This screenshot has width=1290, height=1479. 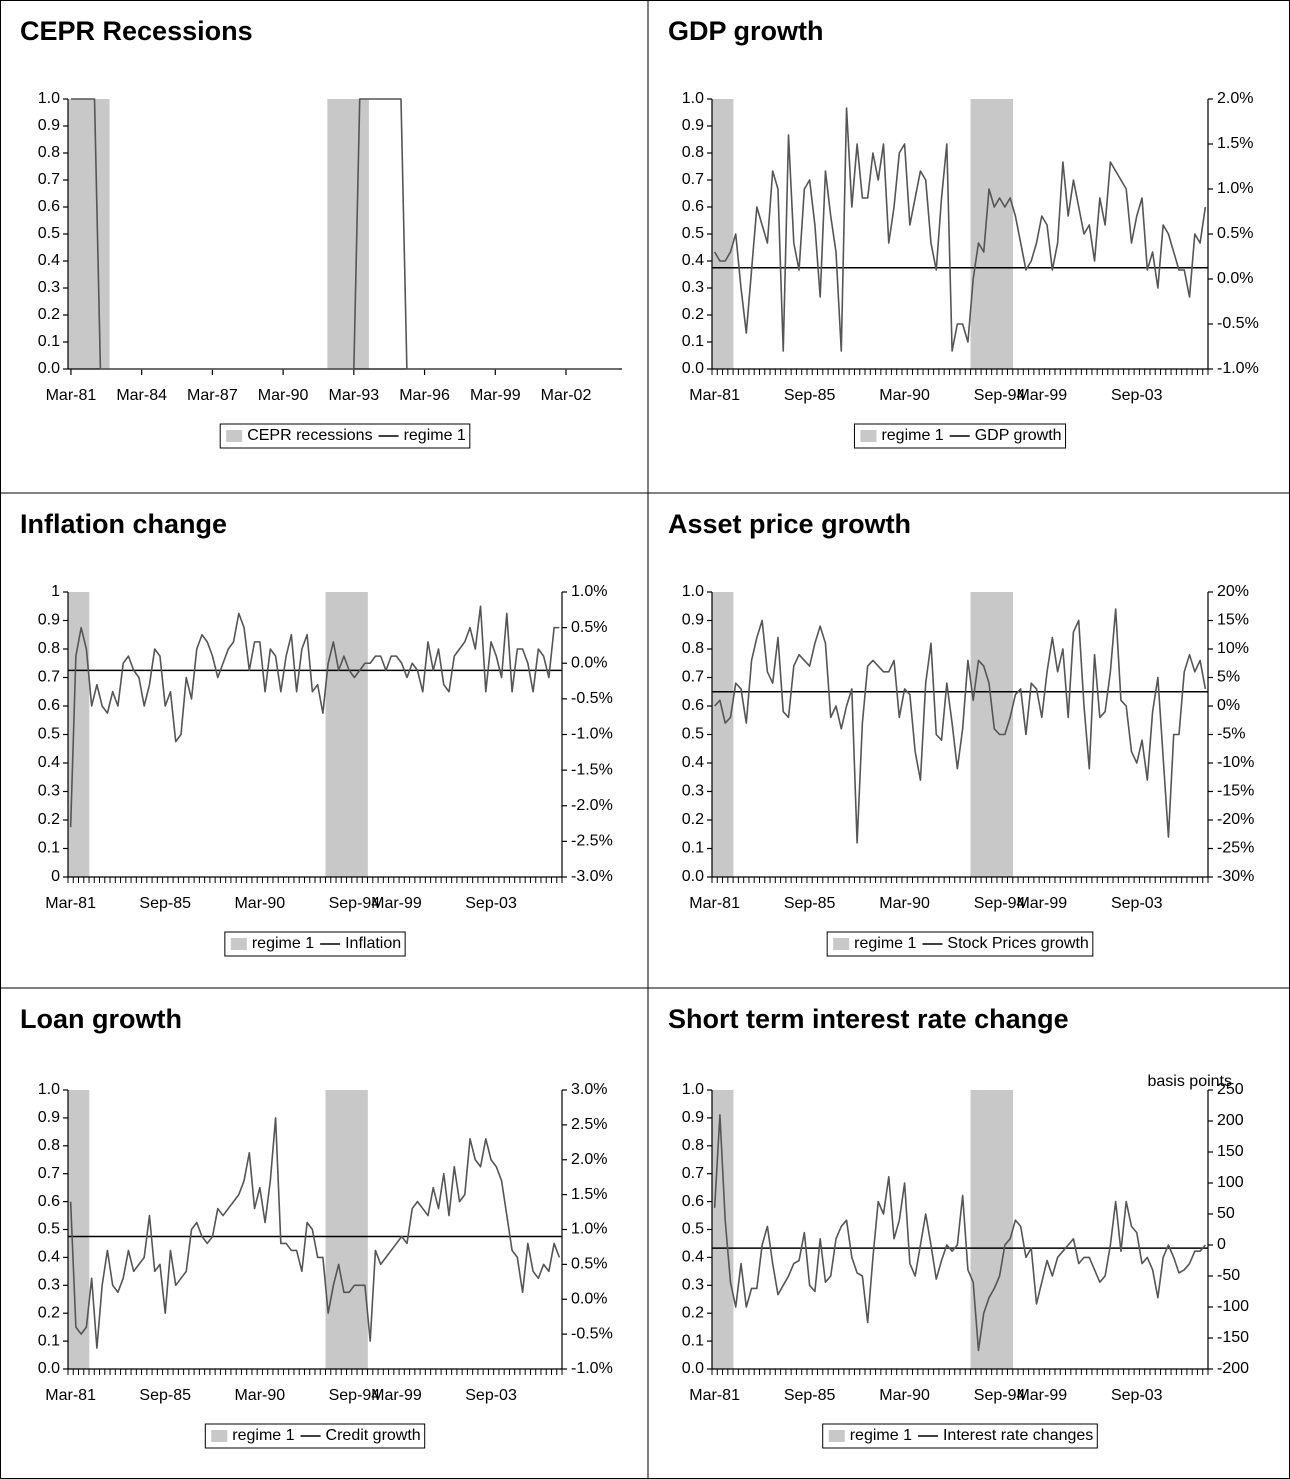 What do you see at coordinates (1228, 677) in the screenshot?
I see `y2-tick-label: 5%` at bounding box center [1228, 677].